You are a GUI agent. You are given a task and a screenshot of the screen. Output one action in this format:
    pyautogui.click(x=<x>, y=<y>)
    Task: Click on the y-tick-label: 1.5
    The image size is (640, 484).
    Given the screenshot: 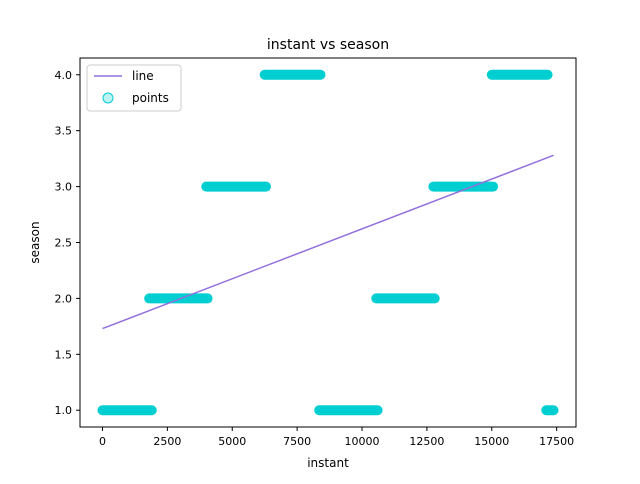 What is the action you would take?
    pyautogui.click(x=64, y=354)
    